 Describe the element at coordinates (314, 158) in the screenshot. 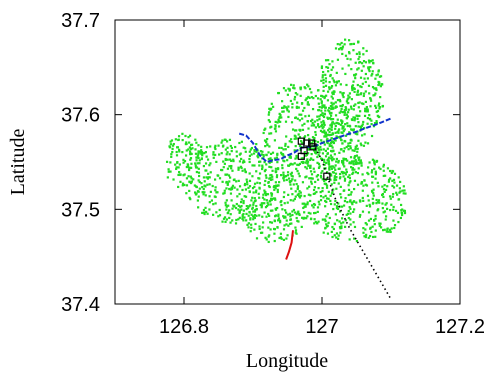

I see `markers-layer` at that location.